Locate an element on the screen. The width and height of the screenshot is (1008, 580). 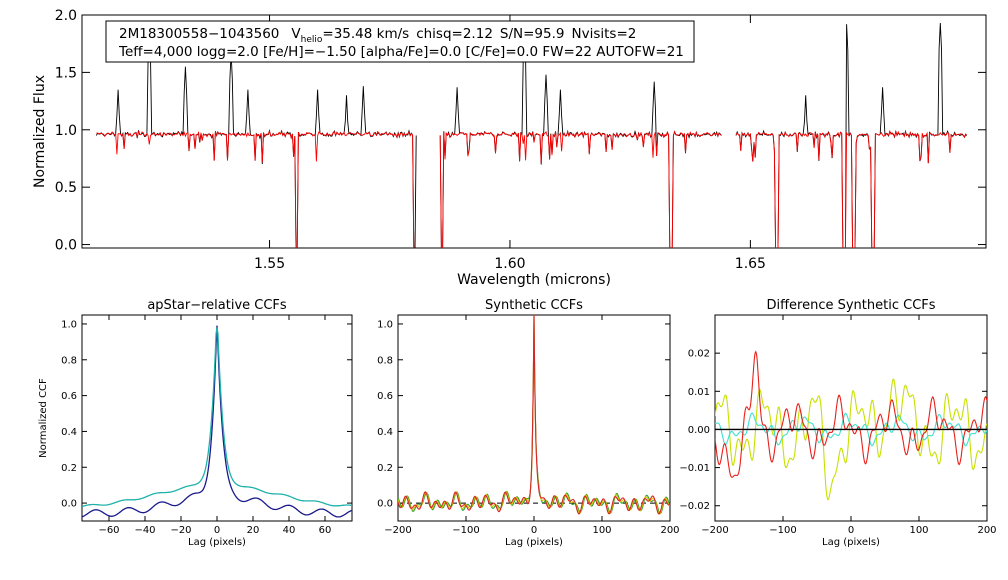
y-tick-label: 0.02 is located at coordinates (699, 354).